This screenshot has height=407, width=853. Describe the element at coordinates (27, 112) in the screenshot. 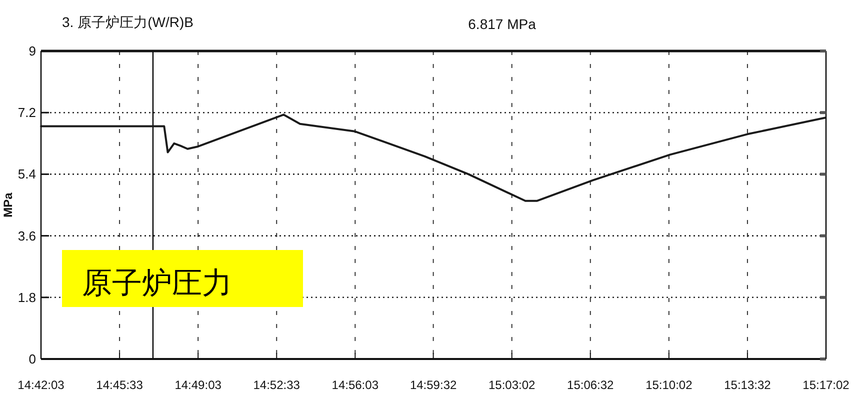

I see `y-tick-label: 7.2` at that location.